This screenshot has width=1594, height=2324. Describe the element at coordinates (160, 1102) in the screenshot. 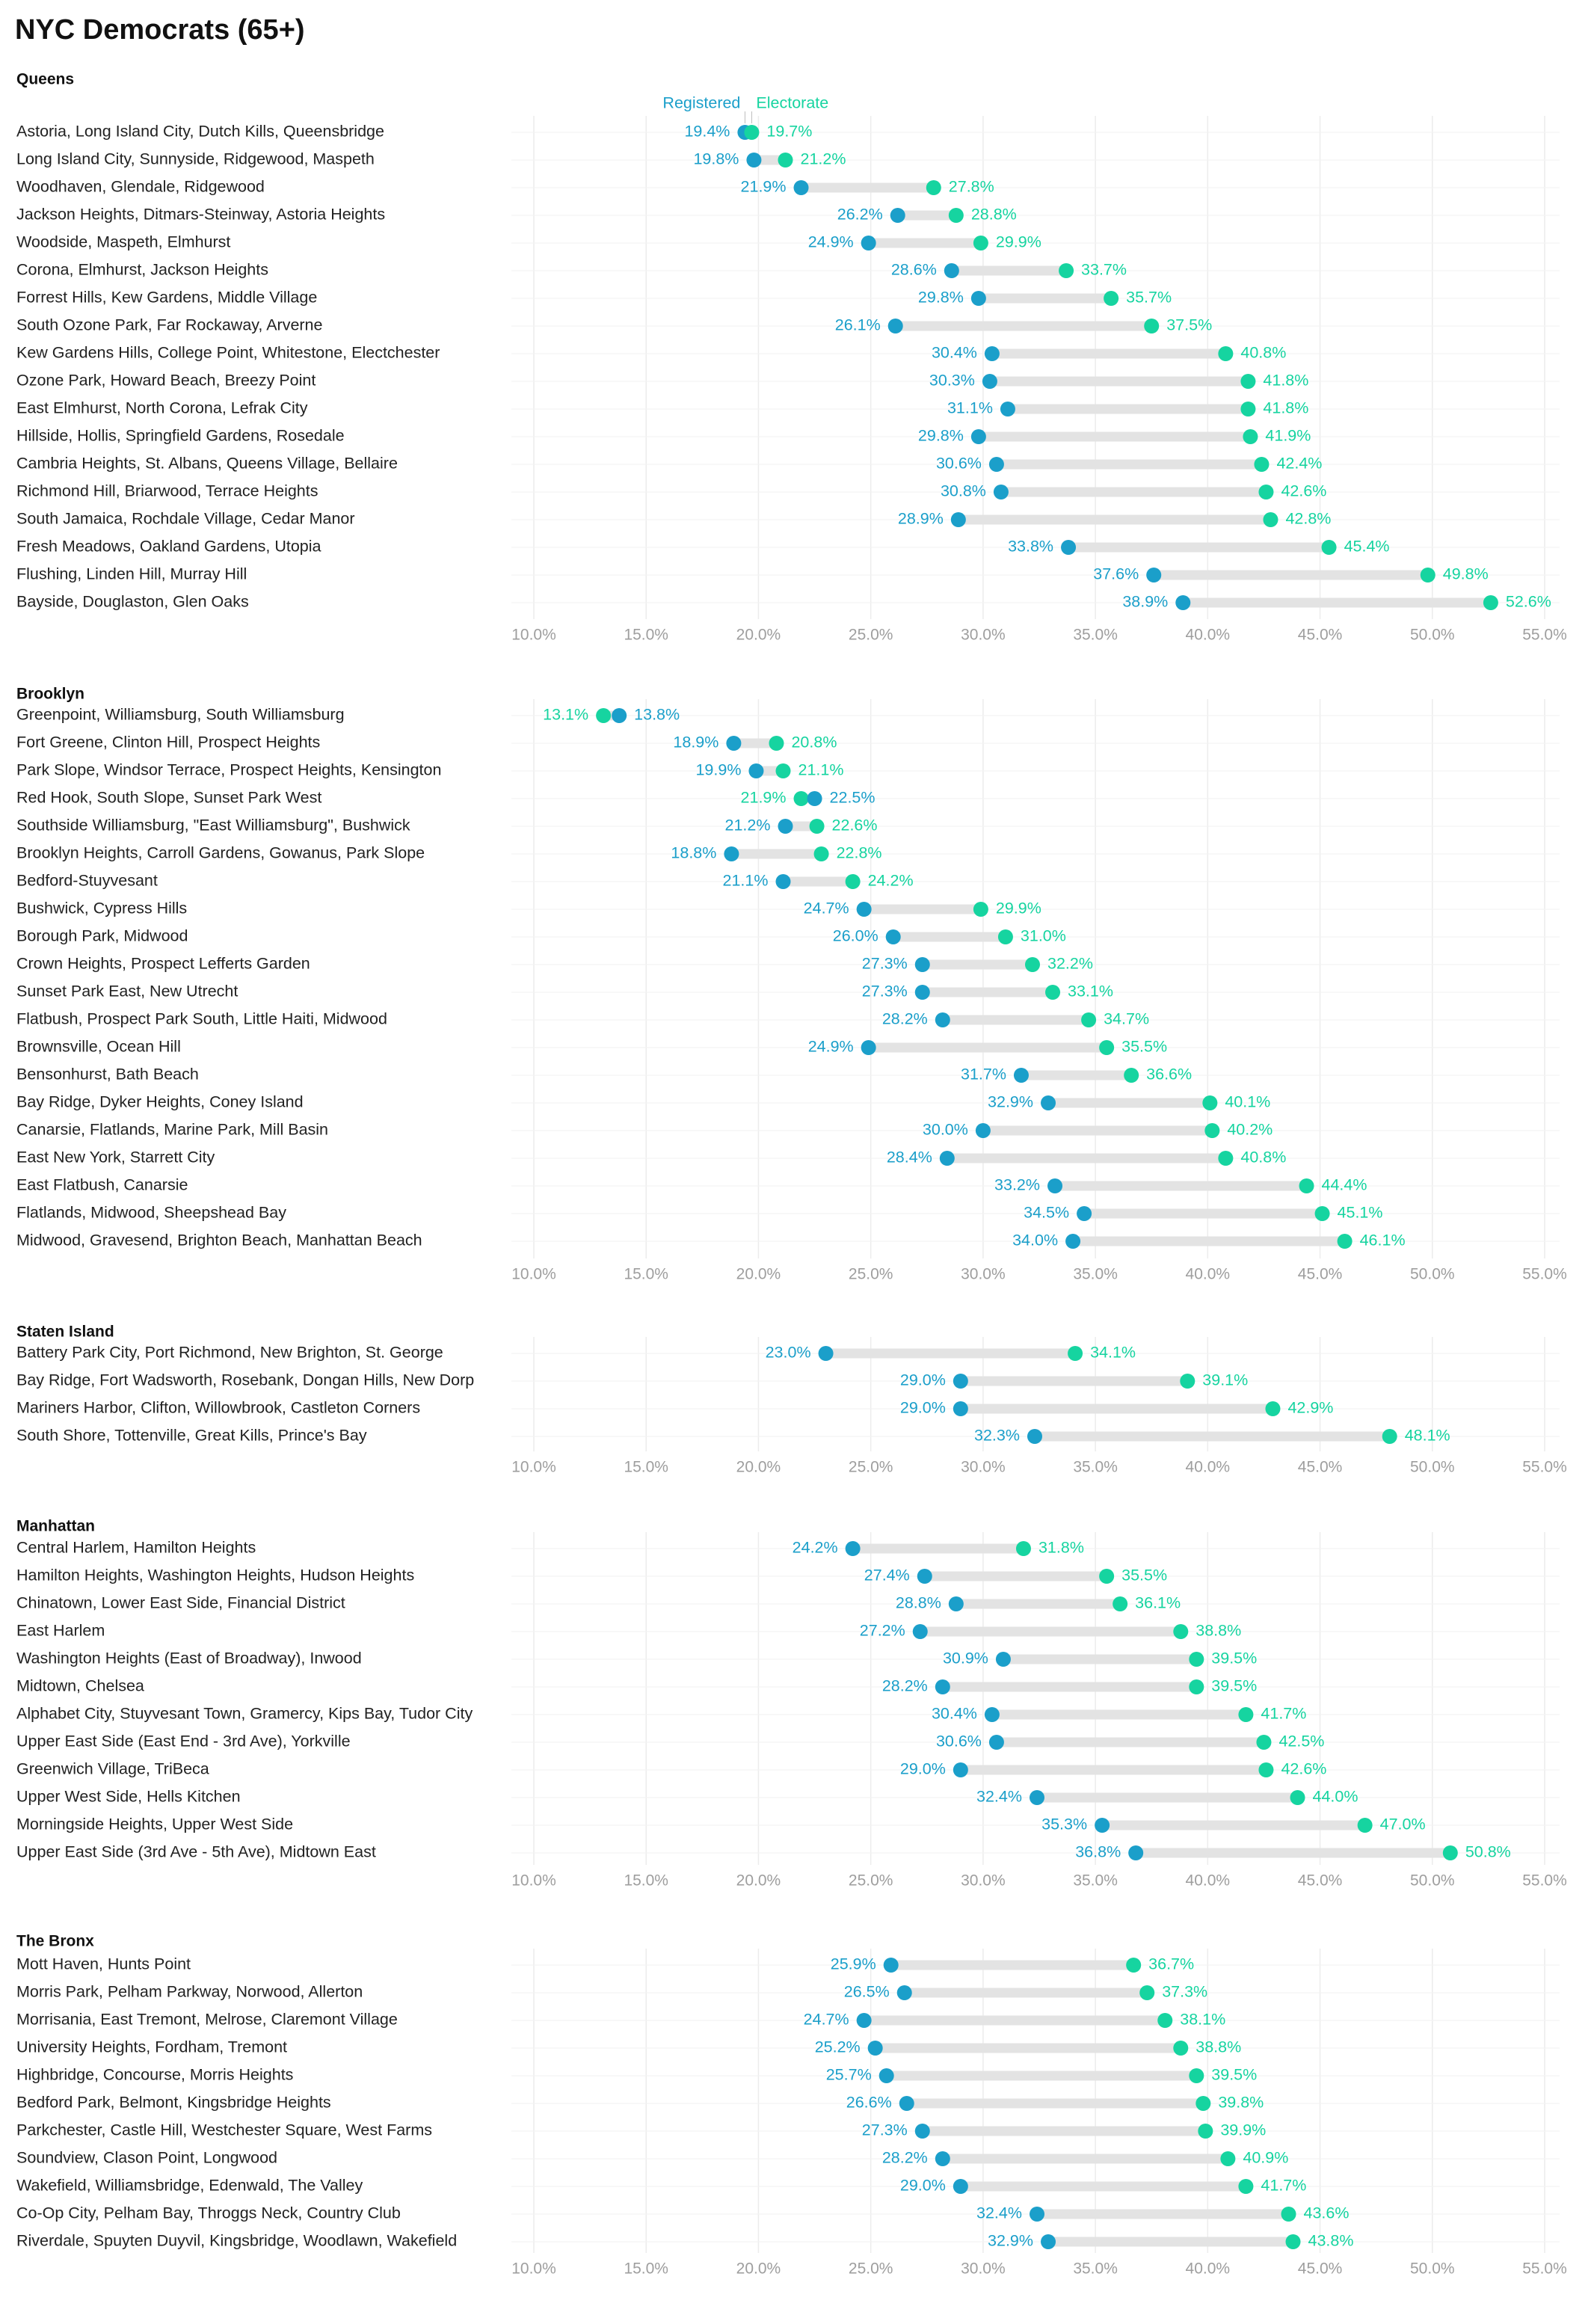

I see `row-label: Bay Ridge, Dyker Heights, Coney Island` at that location.